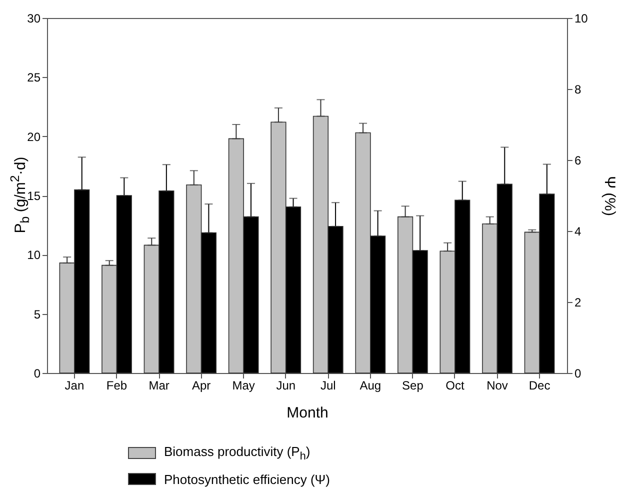 This screenshot has height=494, width=630. Describe the element at coordinates (237, 453) in the screenshot. I see `legend-label: Biomass productivity (P$_{h}$)` at that location.